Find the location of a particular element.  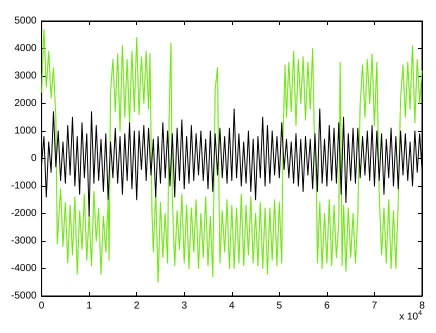

y-tick-label: 5000 is located at coordinates (26, 21).